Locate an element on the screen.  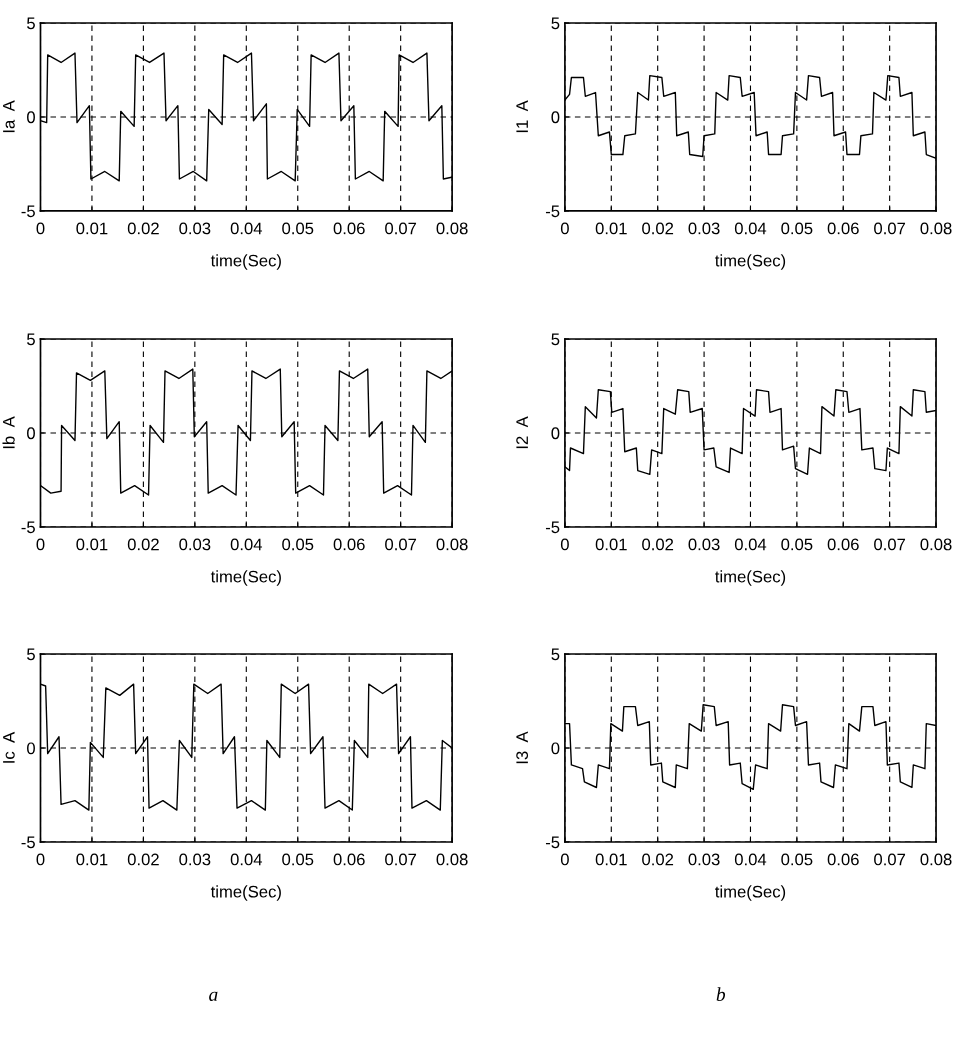
y-axis-title: Ic A is located at coordinates (9, 747).